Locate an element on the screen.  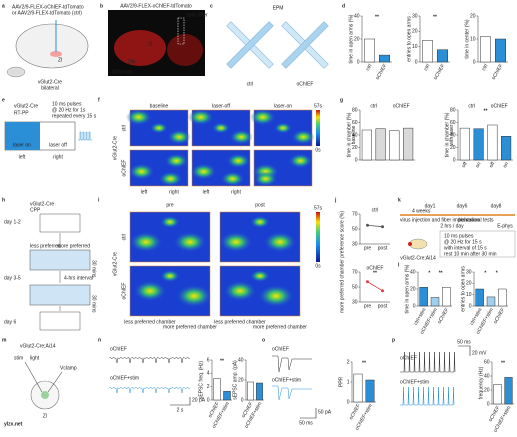
panel-letter: j is located at coordinates (335, 200).